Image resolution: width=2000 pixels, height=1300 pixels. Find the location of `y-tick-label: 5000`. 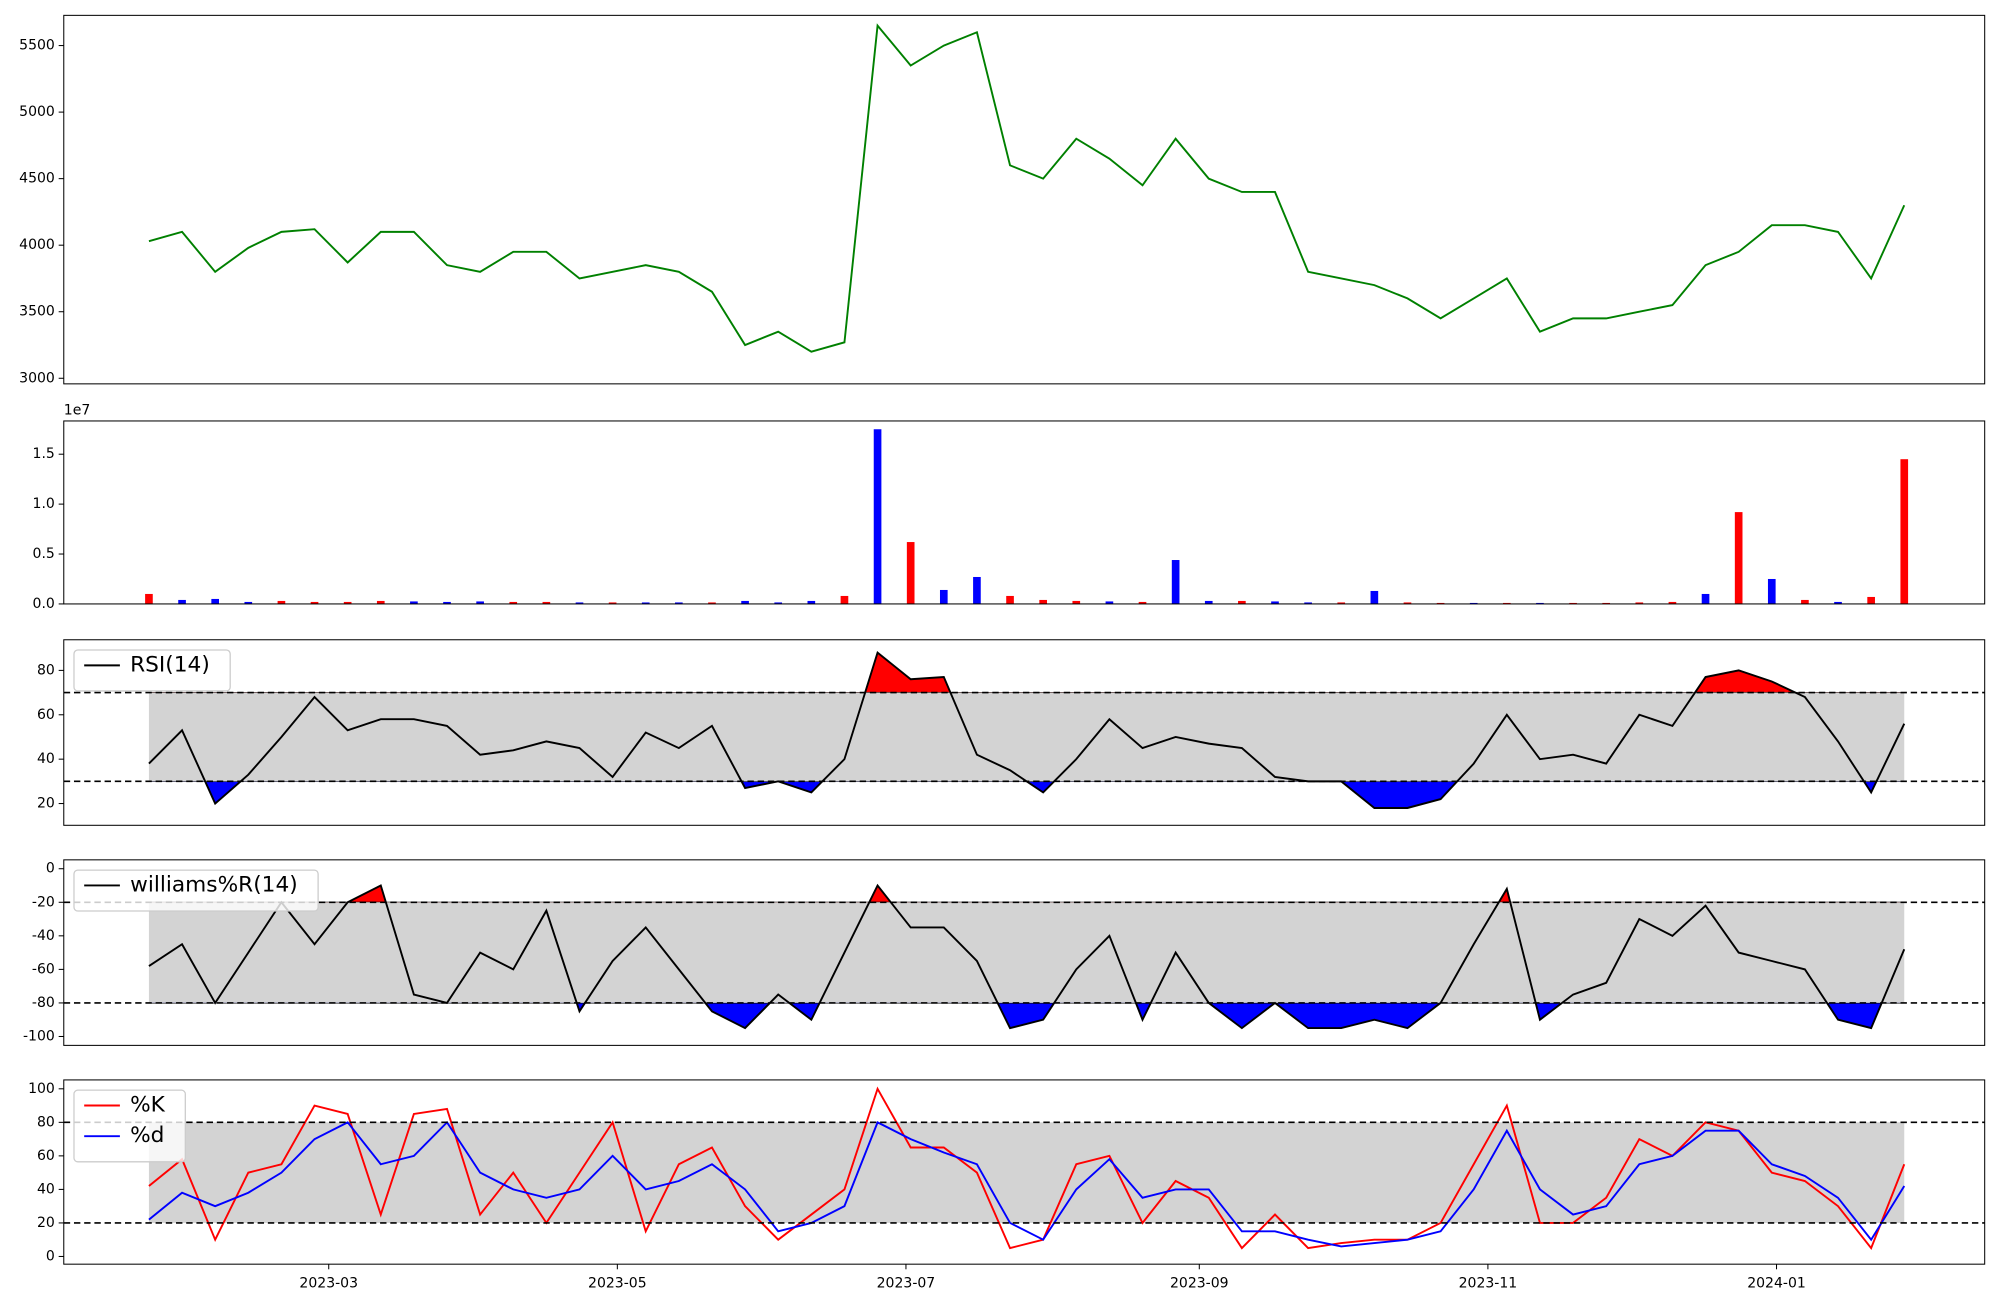

y-tick-label: 5000 is located at coordinates (37, 112).